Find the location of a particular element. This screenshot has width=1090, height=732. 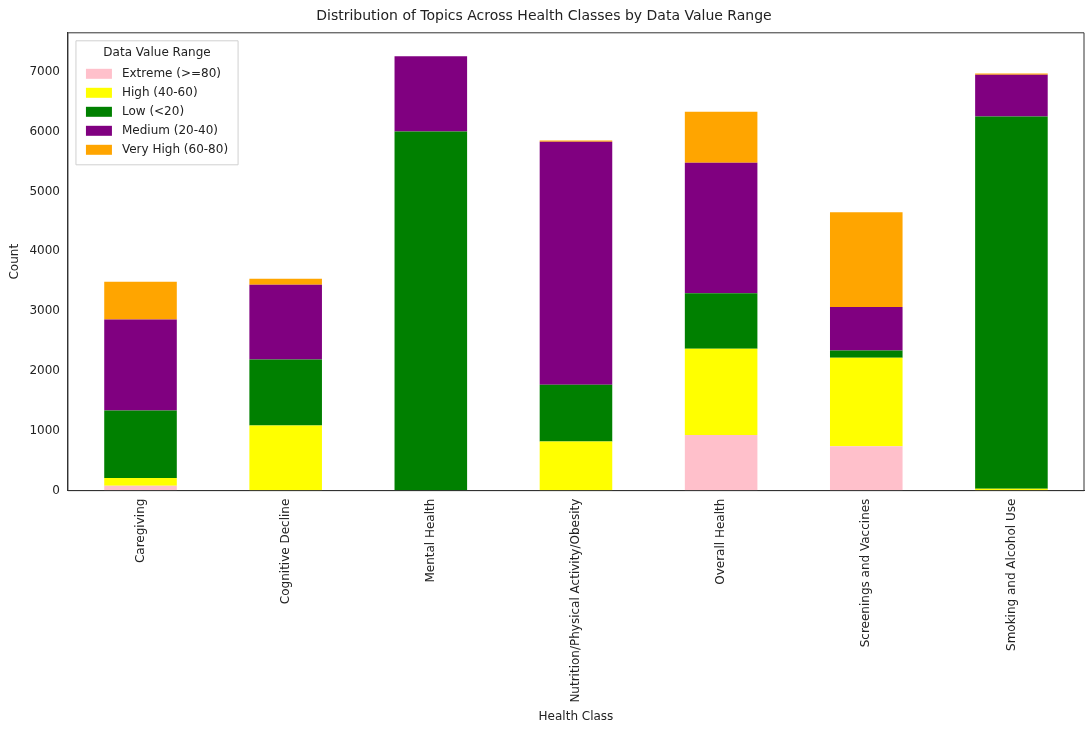

legend-label: Extreme (>=80) is located at coordinates (171, 72).